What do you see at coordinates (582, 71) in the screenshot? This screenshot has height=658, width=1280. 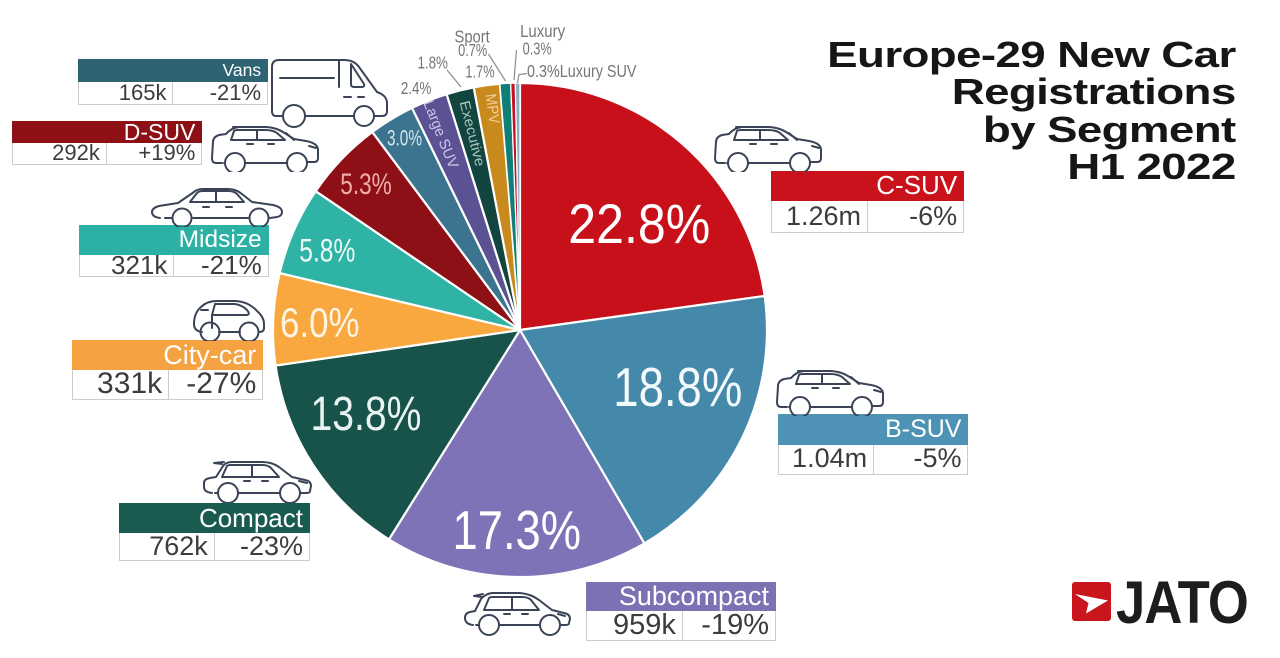 I see `svg-text: 0.3%Luxury SUV` at bounding box center [582, 71].